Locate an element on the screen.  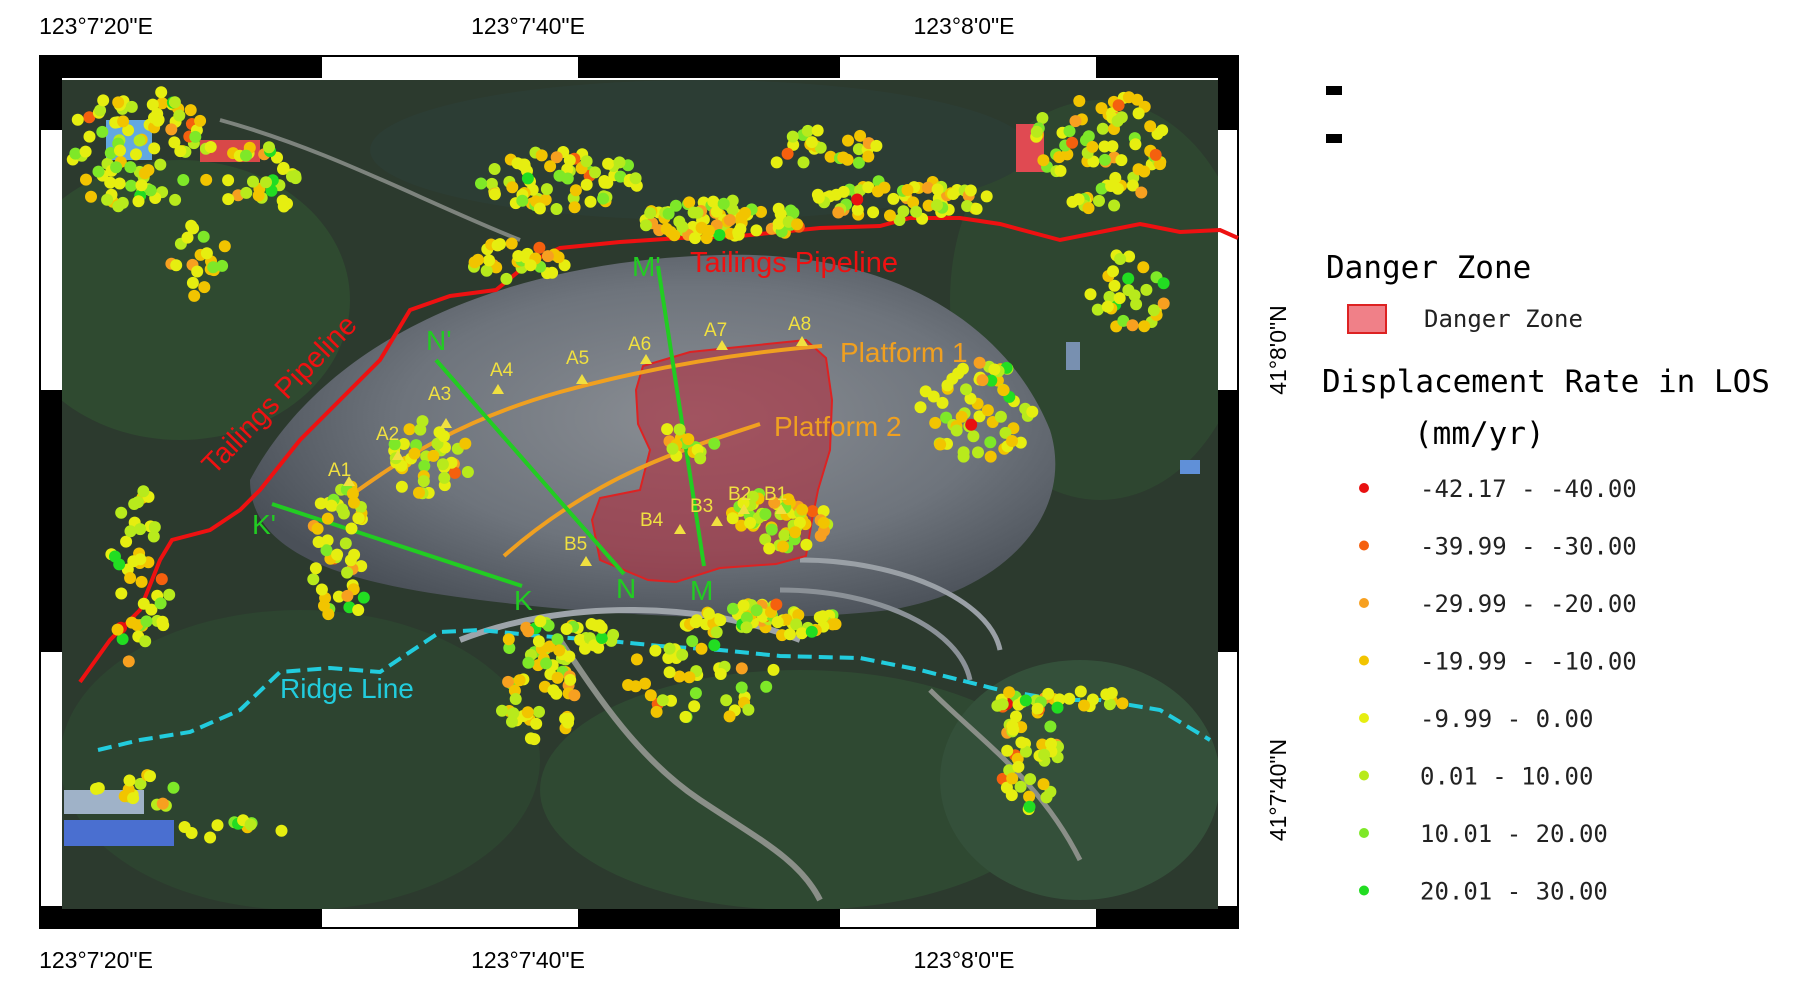
legend-class-label: -19.99 - -10.00 is located at coordinates (1528, 662).